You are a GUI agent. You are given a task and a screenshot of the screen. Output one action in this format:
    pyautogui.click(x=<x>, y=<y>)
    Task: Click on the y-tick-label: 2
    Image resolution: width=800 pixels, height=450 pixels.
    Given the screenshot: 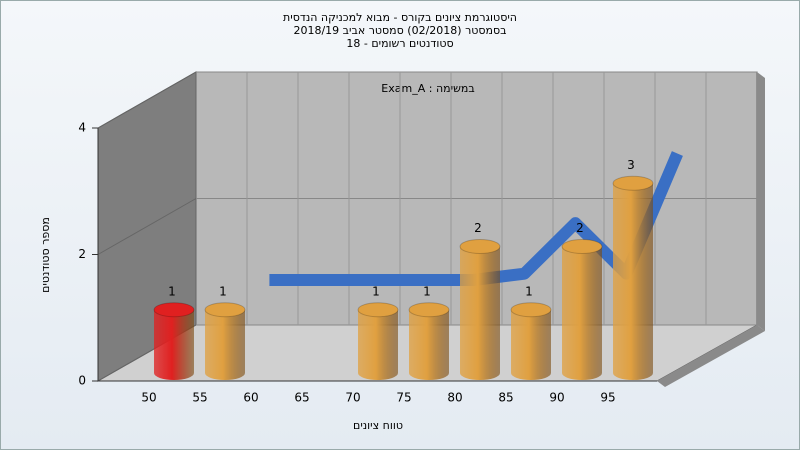 What is the action you would take?
    pyautogui.click(x=82, y=254)
    